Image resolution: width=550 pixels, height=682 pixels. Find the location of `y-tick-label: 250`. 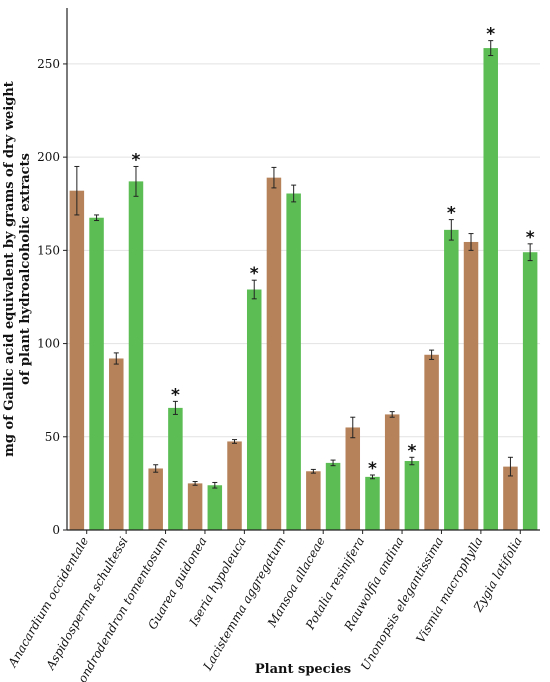

y-tick-label: 250 is located at coordinates (48, 64).